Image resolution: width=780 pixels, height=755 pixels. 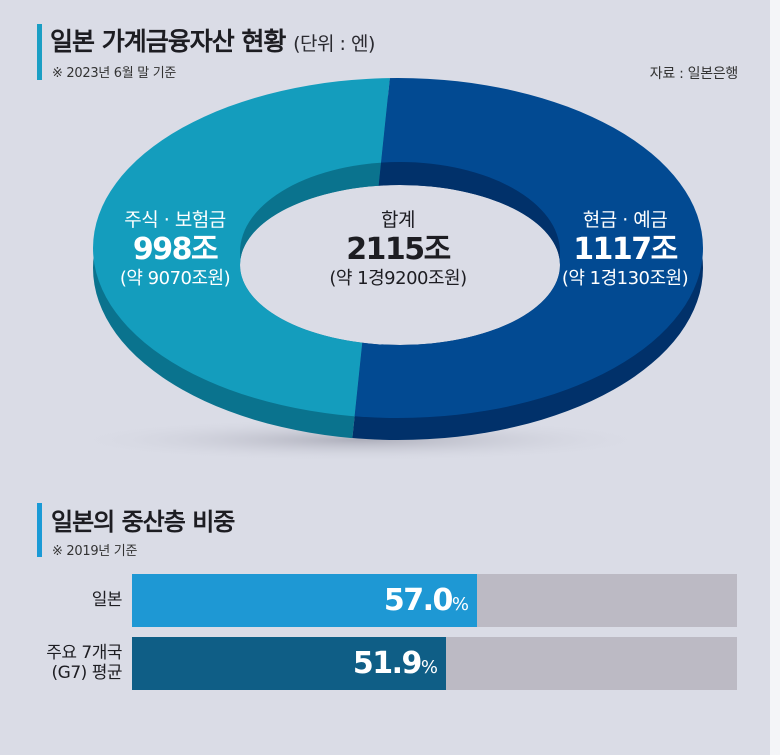 I want to click on section1-title-text: 일본 가계금융자산 현황, so click(x=168, y=41).